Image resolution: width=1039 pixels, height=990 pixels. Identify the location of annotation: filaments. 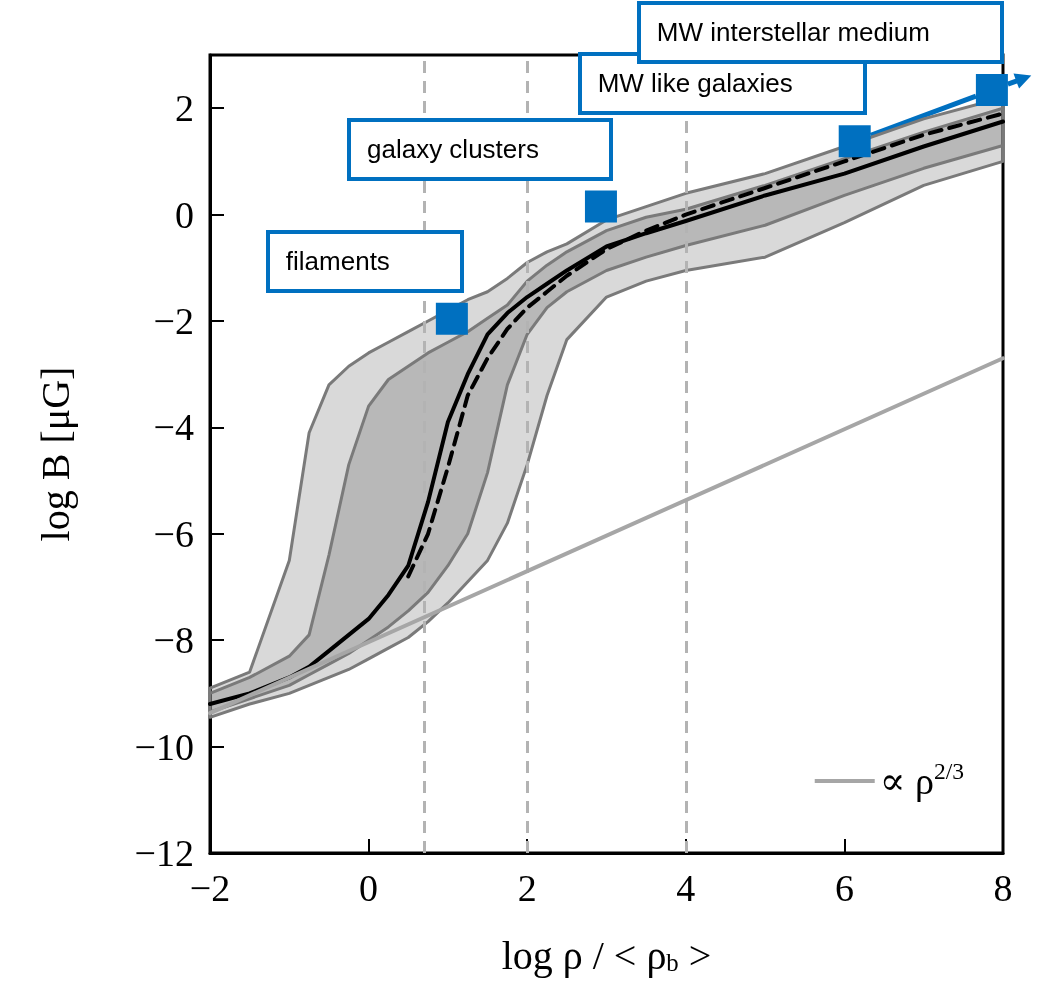
(337, 260).